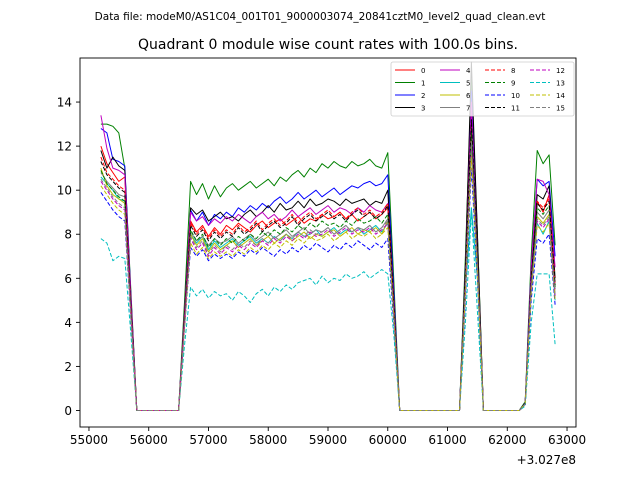 This screenshot has width=640, height=480. Describe the element at coordinates (468, 84) in the screenshot. I see `legend-label-5: 5` at that location.